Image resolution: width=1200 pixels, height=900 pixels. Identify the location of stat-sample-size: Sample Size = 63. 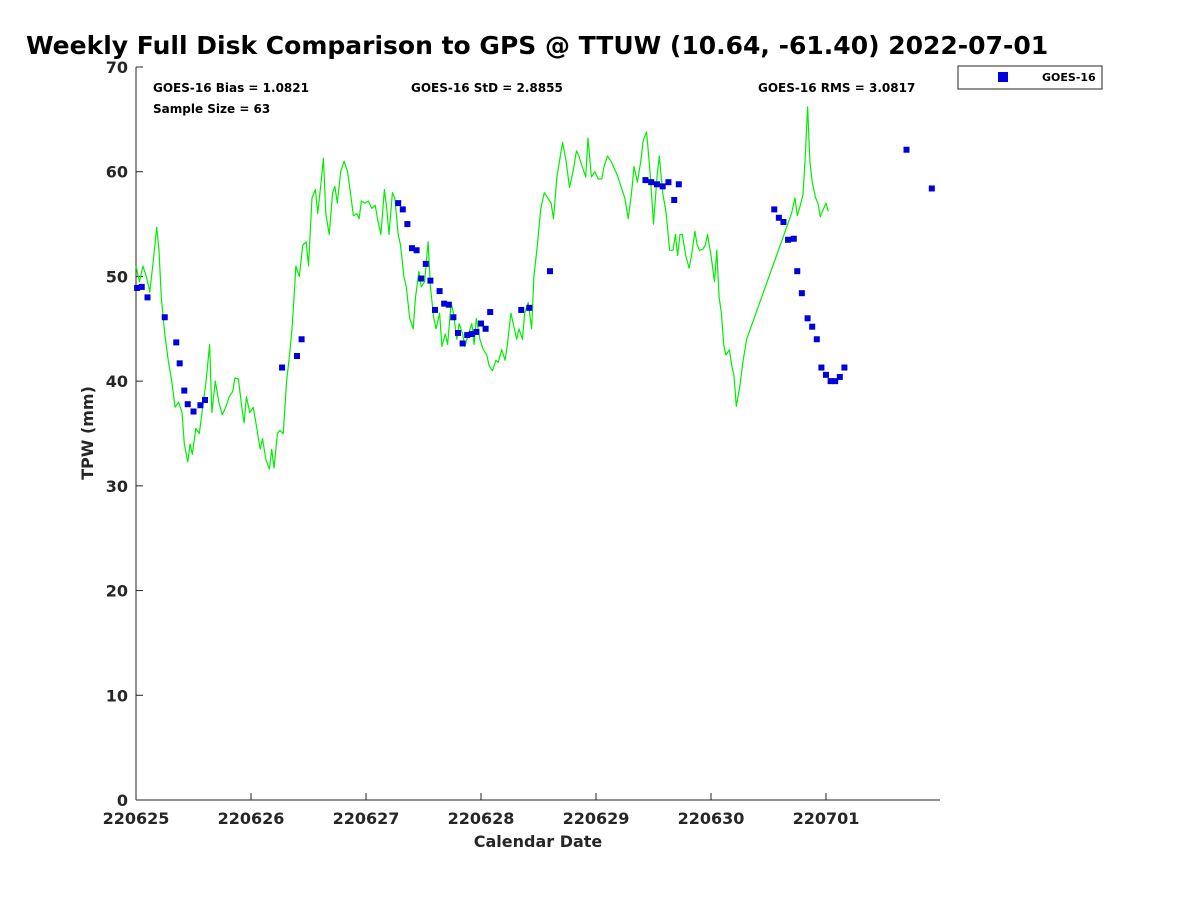
(211, 109).